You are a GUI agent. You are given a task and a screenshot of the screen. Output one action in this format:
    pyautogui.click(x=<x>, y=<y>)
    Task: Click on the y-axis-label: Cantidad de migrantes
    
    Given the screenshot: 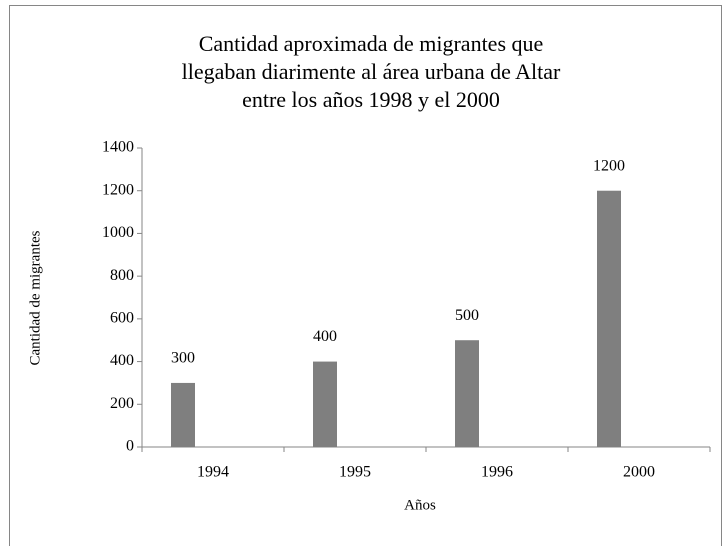 What is the action you would take?
    pyautogui.click(x=35, y=297)
    